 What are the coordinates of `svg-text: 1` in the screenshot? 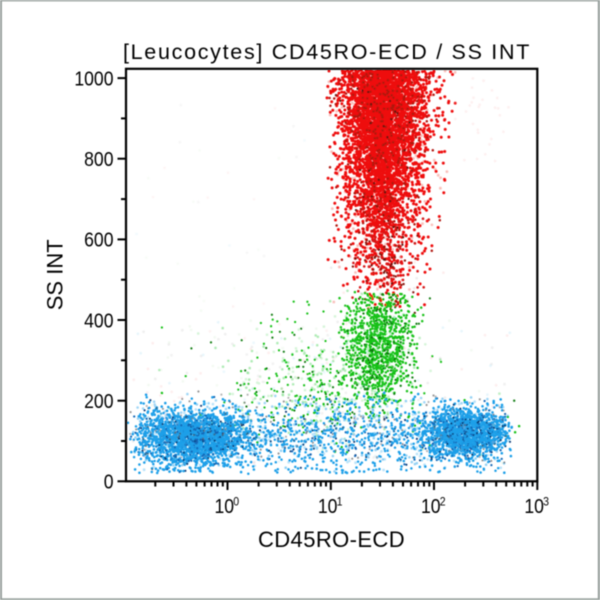 It's located at (340, 502).